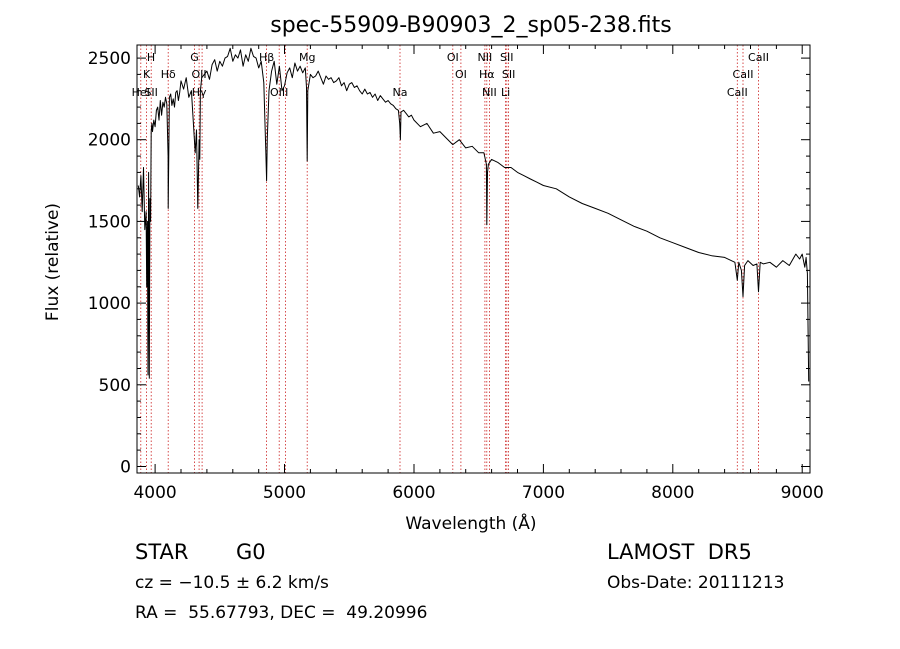  I want to click on y-tick-label: 1500, so click(109, 222).